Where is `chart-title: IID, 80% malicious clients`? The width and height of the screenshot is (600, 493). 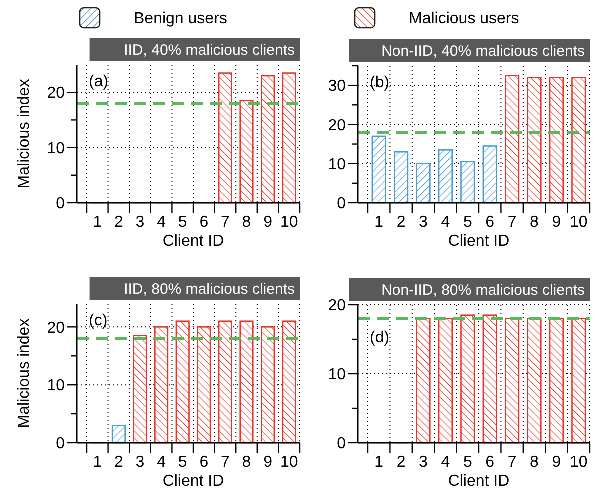
chart-title: IID, 80% malicious clients is located at coordinates (209, 289).